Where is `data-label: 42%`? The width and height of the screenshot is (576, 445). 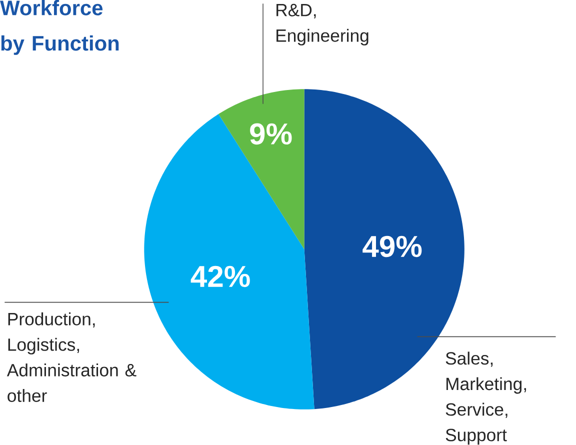
data-label: 42% is located at coordinates (220, 277).